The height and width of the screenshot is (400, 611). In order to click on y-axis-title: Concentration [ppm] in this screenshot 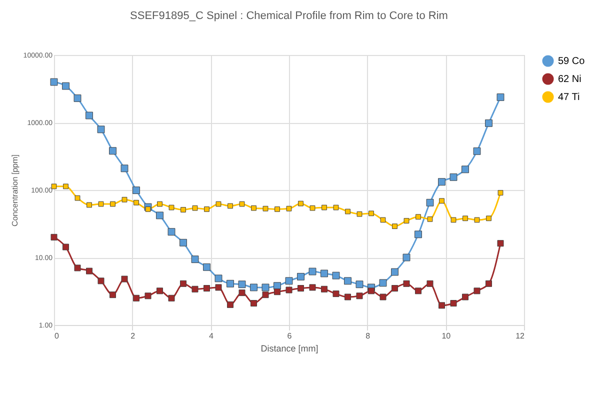, I will do `click(15, 190)`.